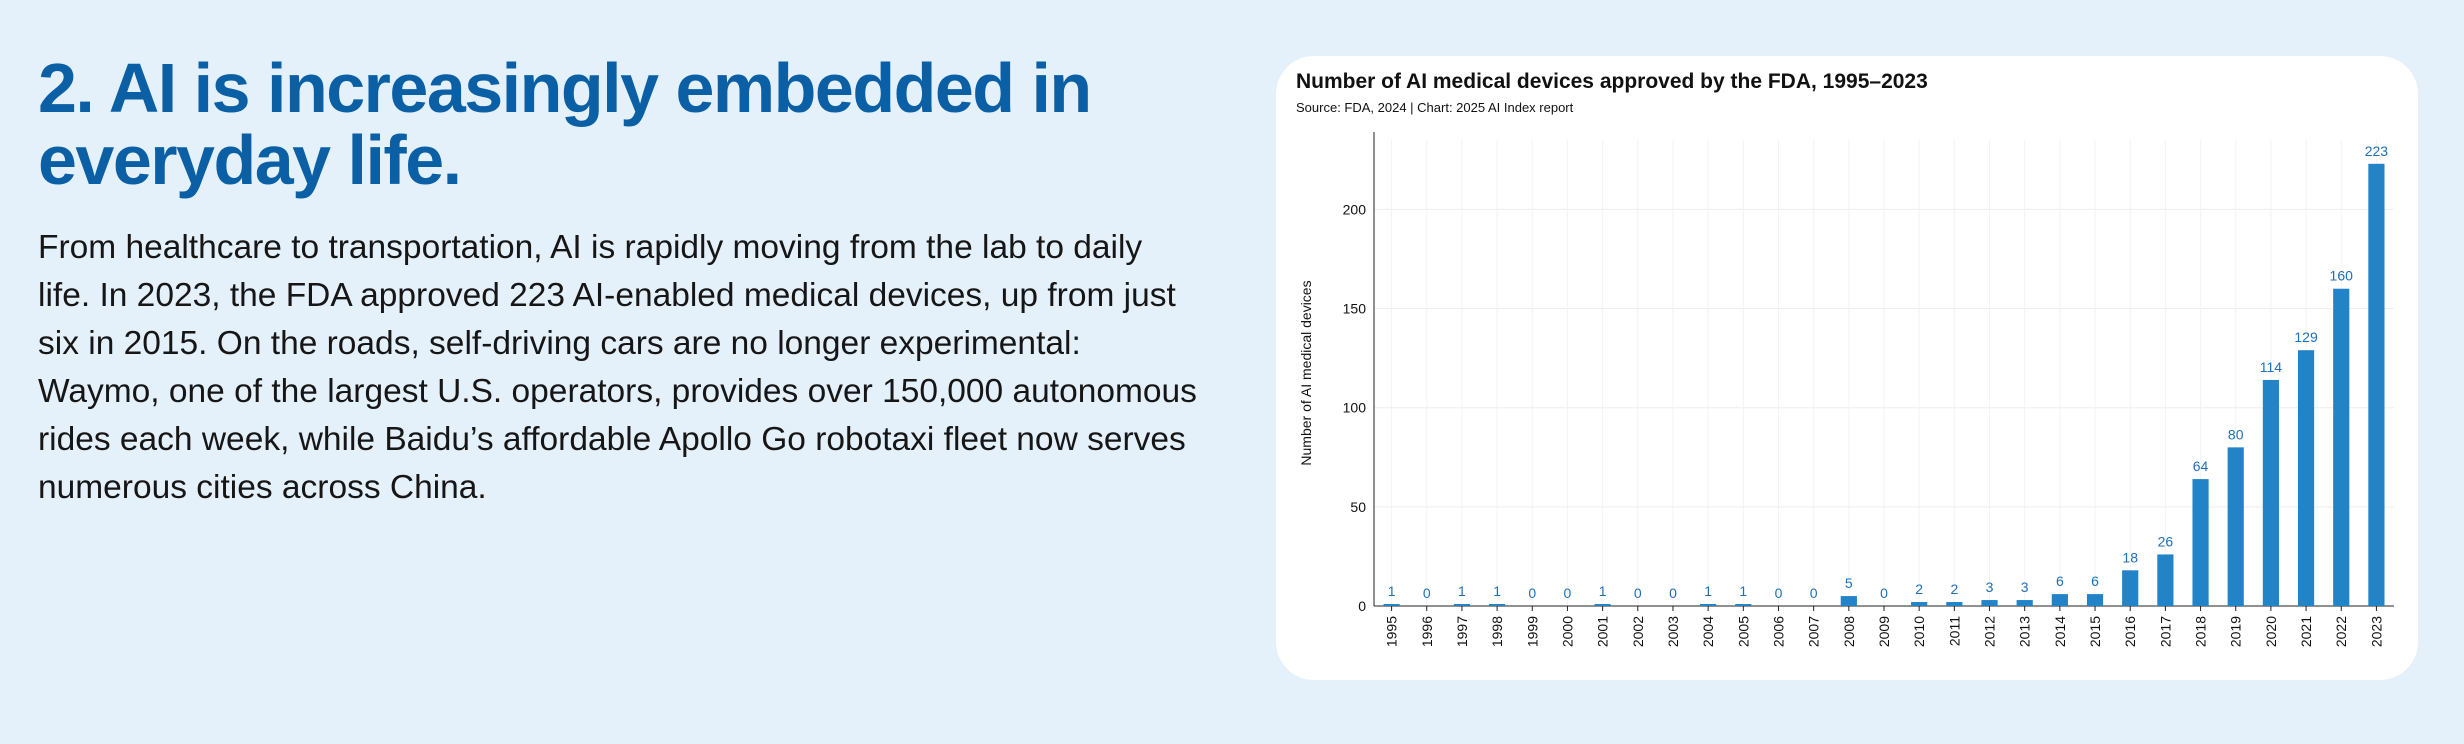 The height and width of the screenshot is (744, 2464). Describe the element at coordinates (1497, 605) in the screenshot. I see `bar-1998` at that location.